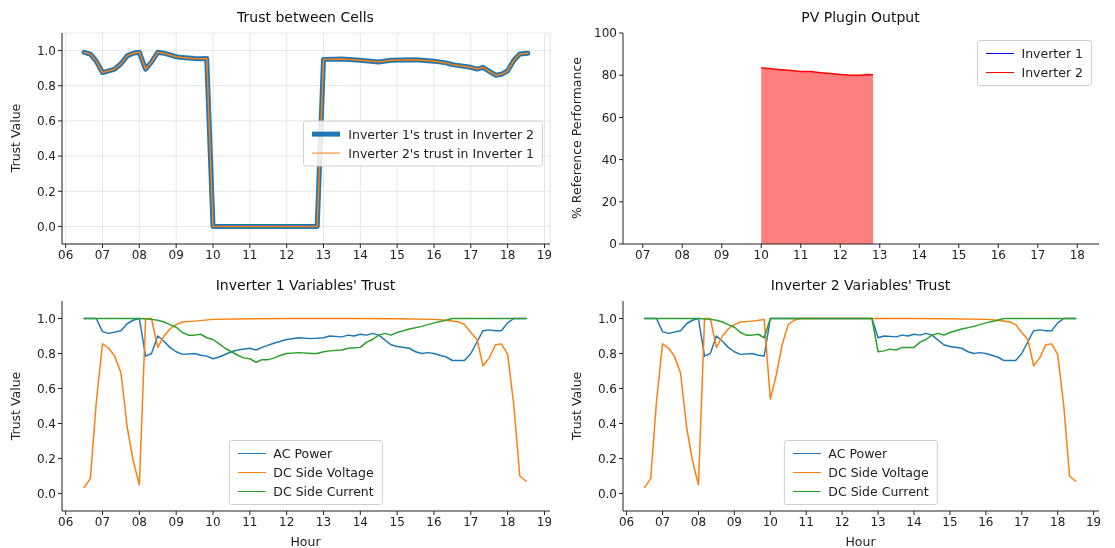 The width and height of the screenshot is (1115, 548). I want to click on y-tick-label: 60, so click(609, 117).